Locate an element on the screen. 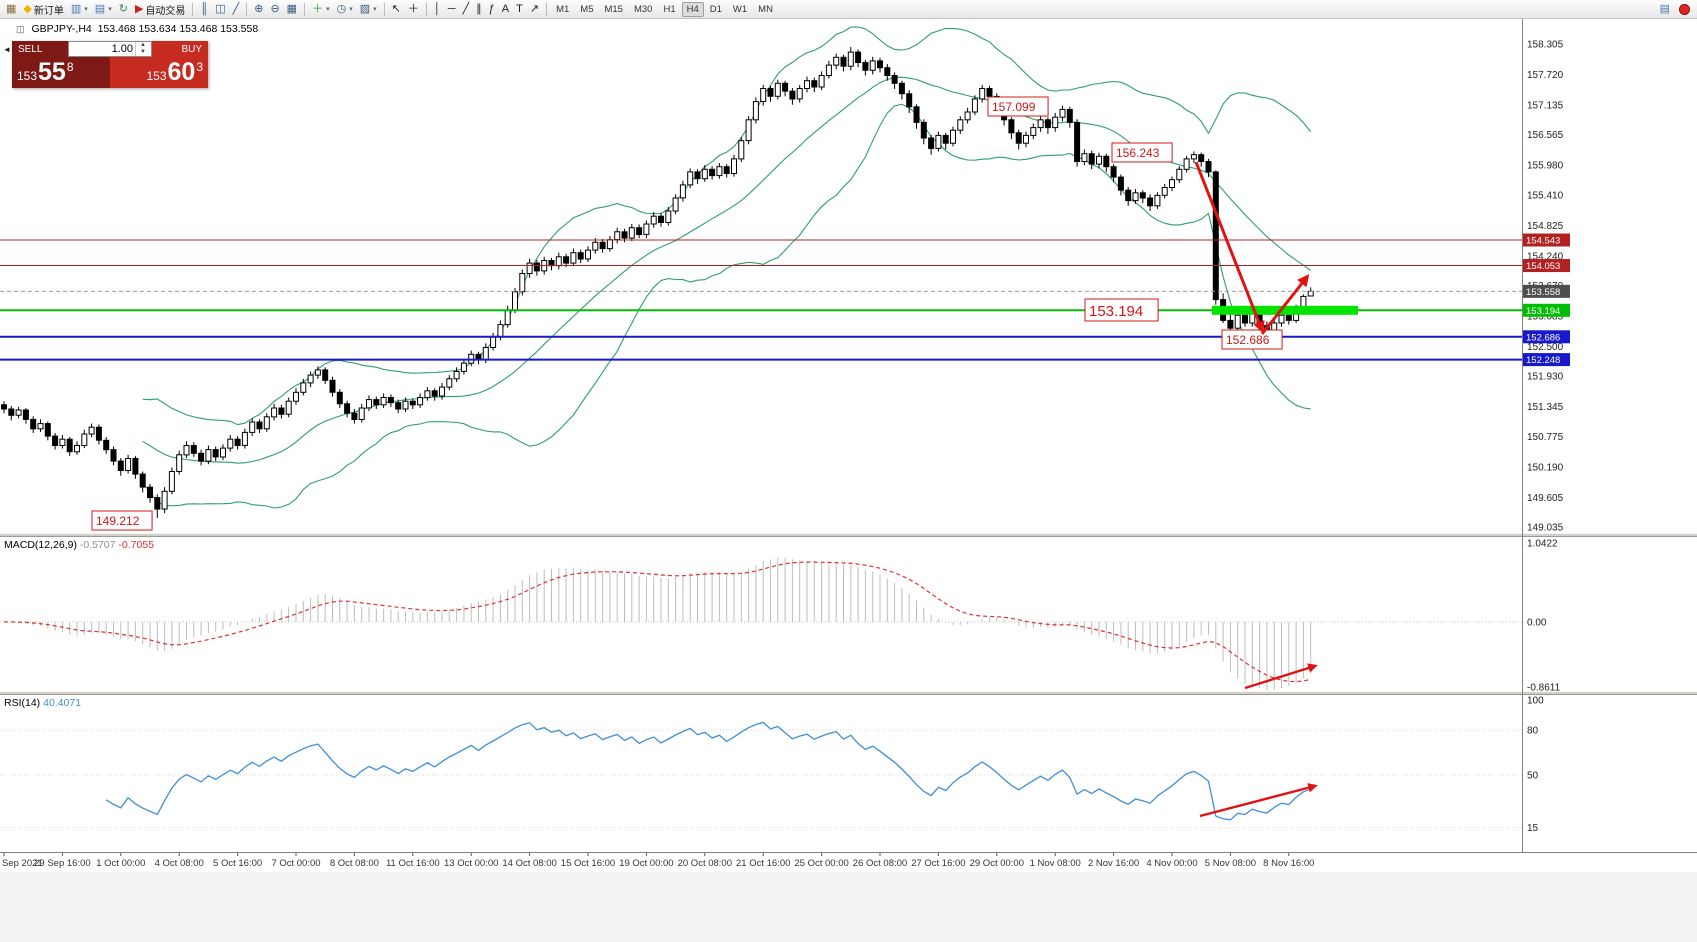 The image size is (1697, 942). line-chart-button: ╱ is located at coordinates (236, 9).